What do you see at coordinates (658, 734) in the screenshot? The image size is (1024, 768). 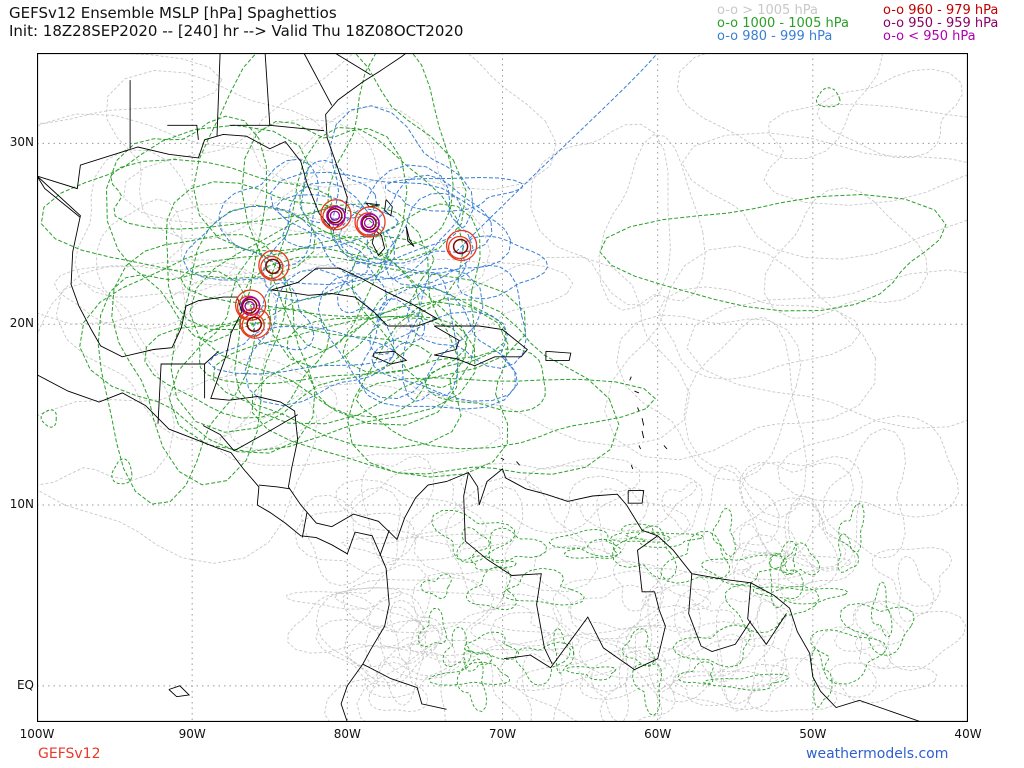 I see `lon-label: 60W` at bounding box center [658, 734].